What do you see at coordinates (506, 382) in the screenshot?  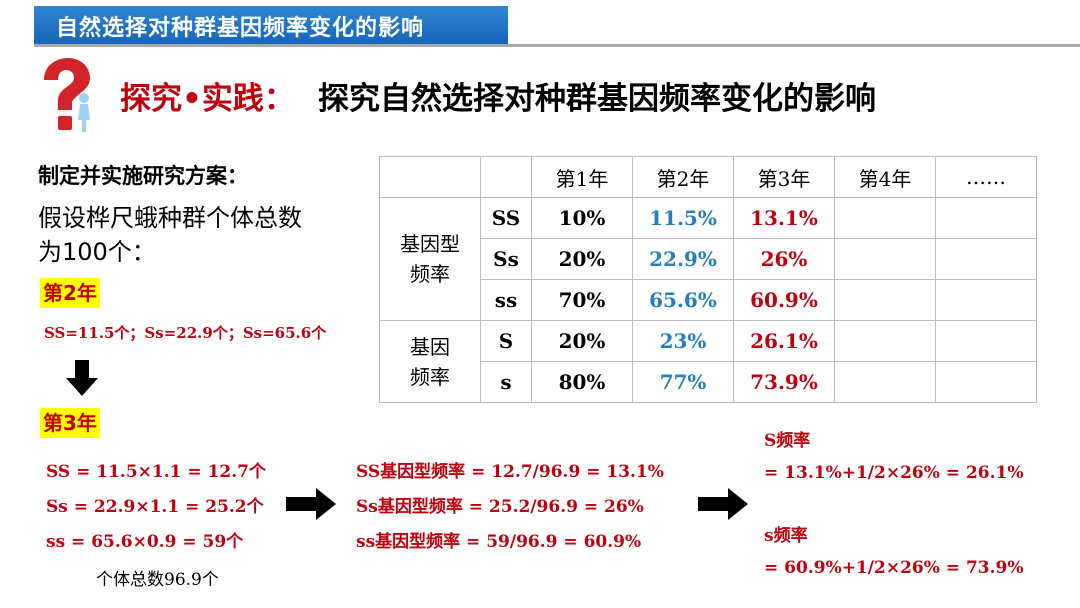 I see `row-label: s` at bounding box center [506, 382].